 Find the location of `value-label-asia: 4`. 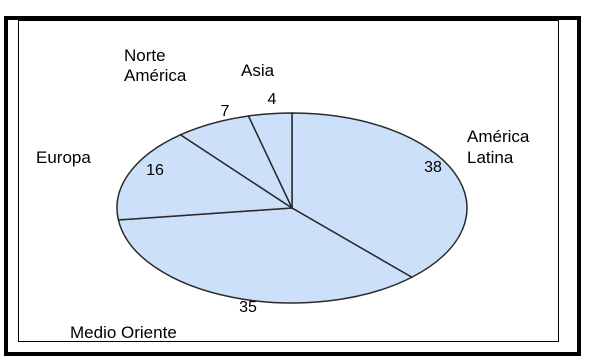

value-label-asia: 4 is located at coordinates (272, 99).